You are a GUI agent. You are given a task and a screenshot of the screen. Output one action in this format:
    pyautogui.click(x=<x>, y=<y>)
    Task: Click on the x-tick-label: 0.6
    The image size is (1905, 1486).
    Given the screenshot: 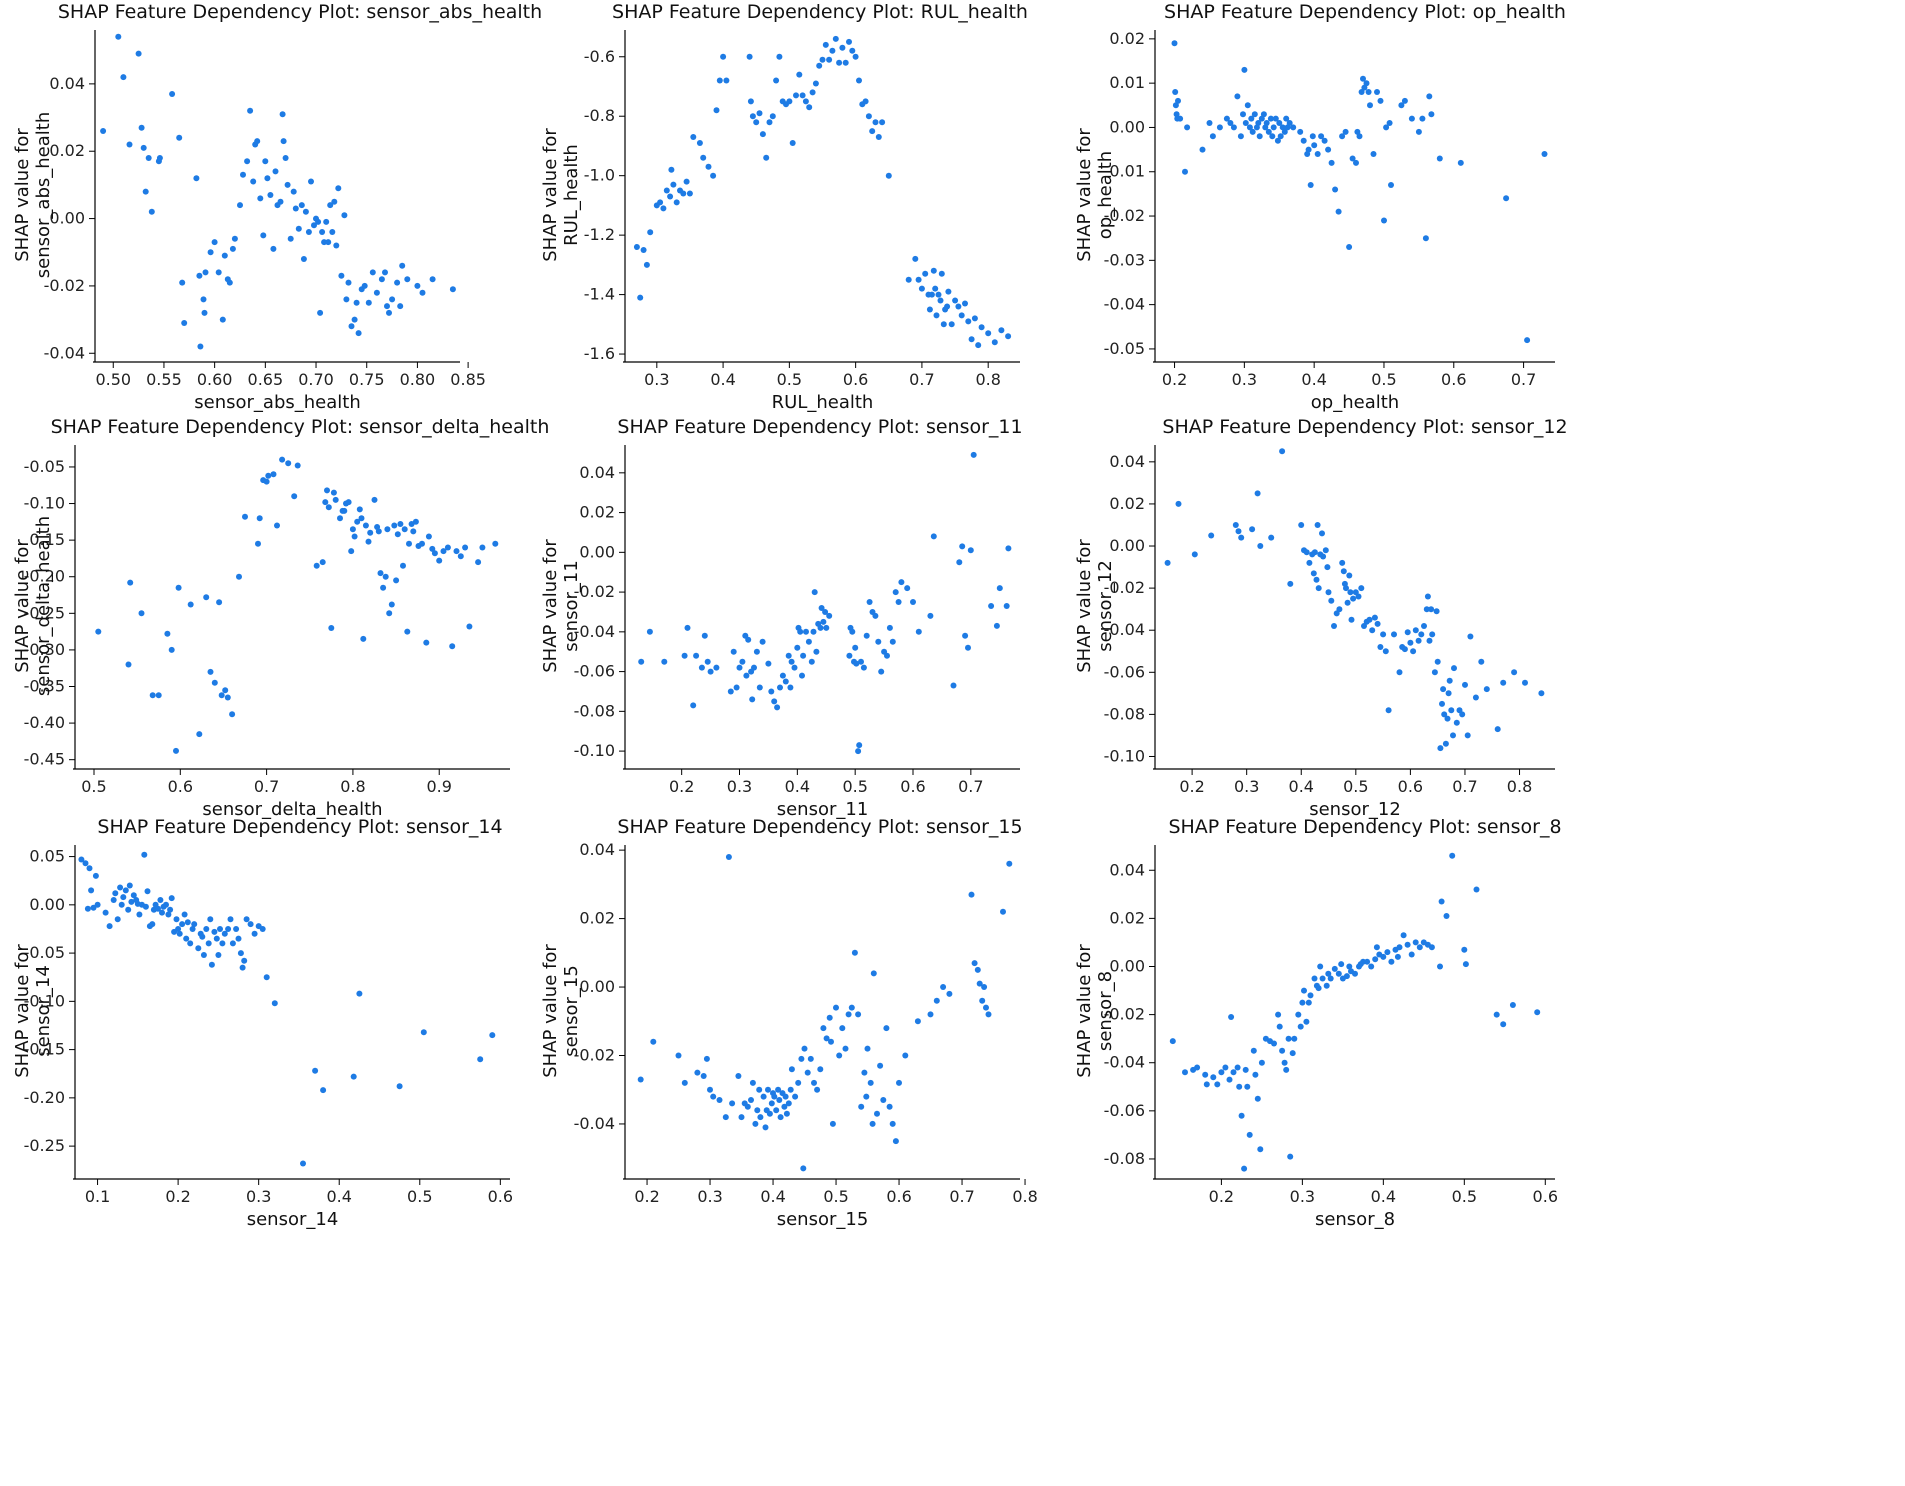 What is the action you would take?
    pyautogui.click(x=1410, y=786)
    